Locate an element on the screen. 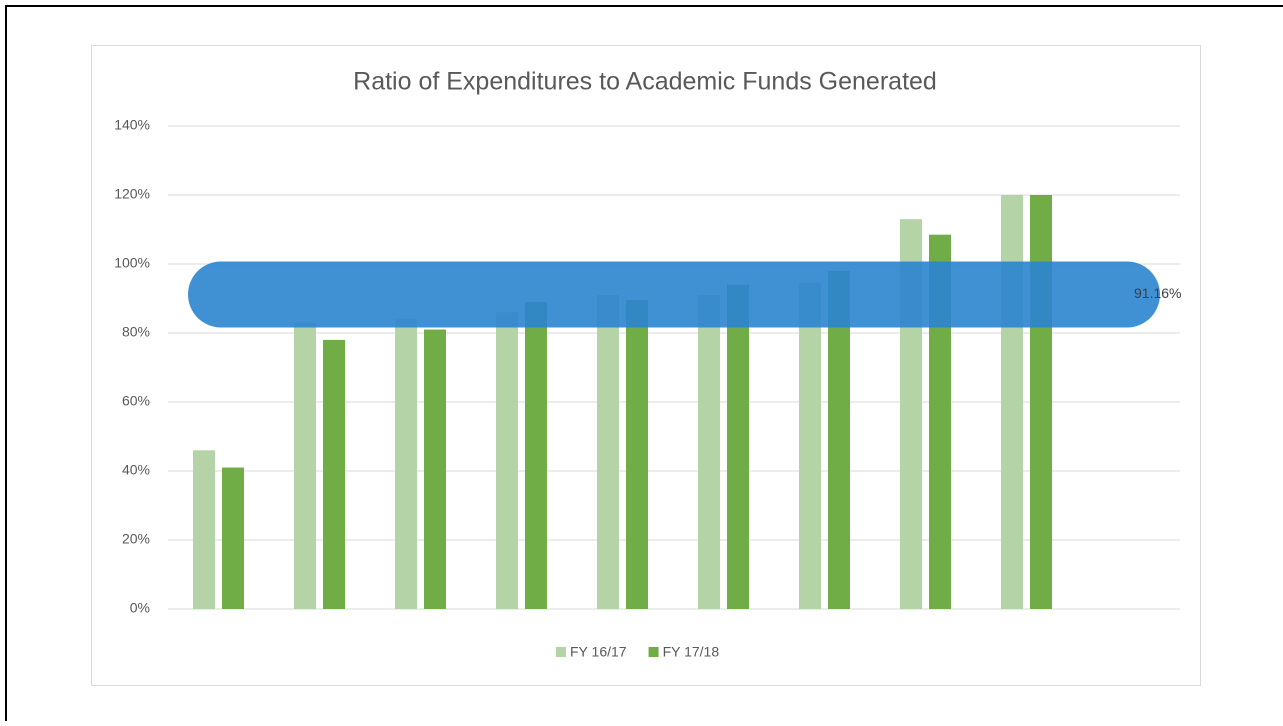  legend-label: FY 16/17 is located at coordinates (598, 652).